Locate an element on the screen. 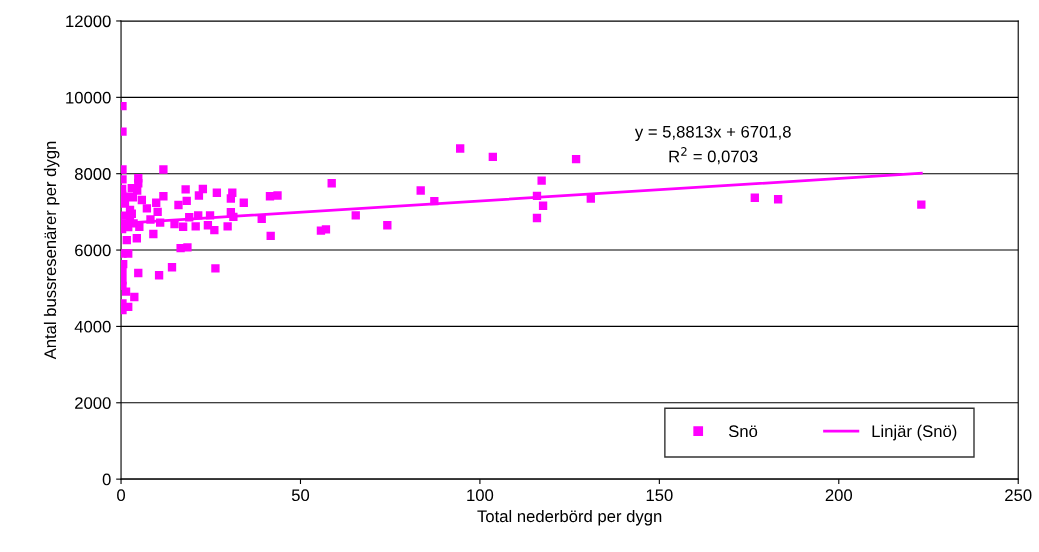  annotation: y = 5,8813x + 6701,8 is located at coordinates (712, 133).